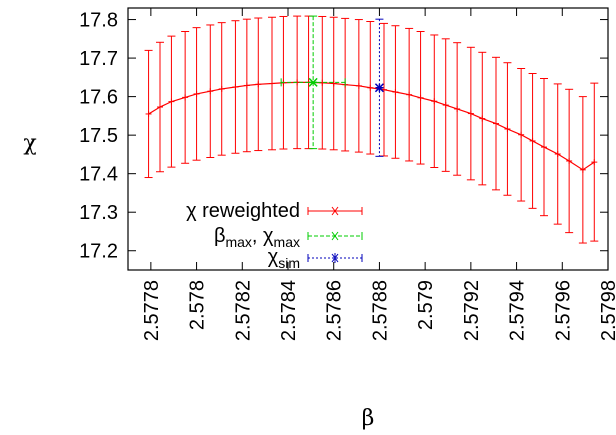 The image size is (616, 435). Describe the element at coordinates (198, 305) in the screenshot. I see `x-tick-label: 2.578` at that location.